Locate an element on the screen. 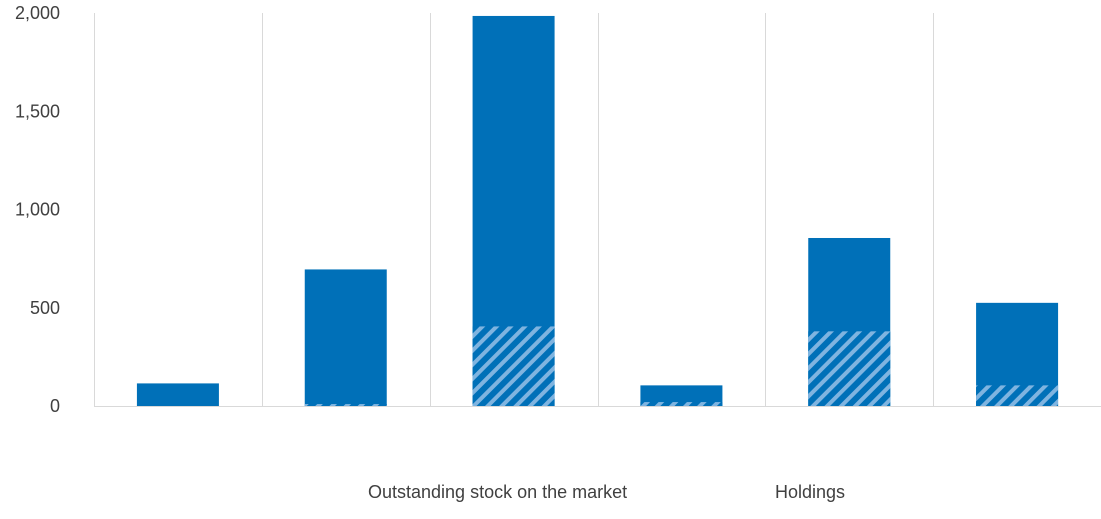  y-tick-label: 2,000 is located at coordinates (37, 13).